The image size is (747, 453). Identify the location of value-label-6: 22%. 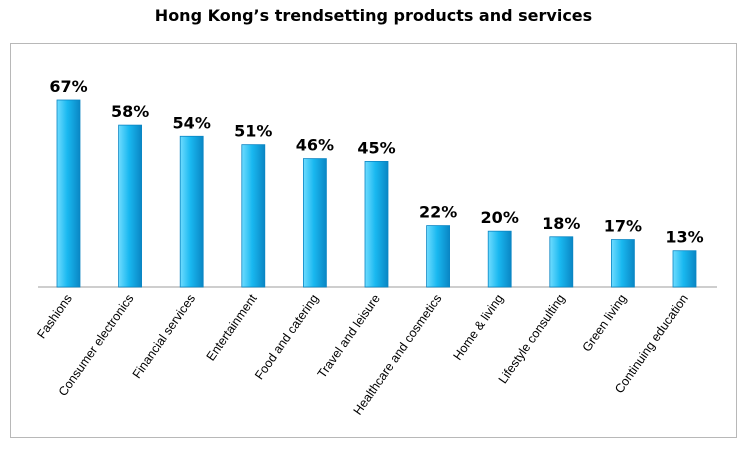
(438, 212).